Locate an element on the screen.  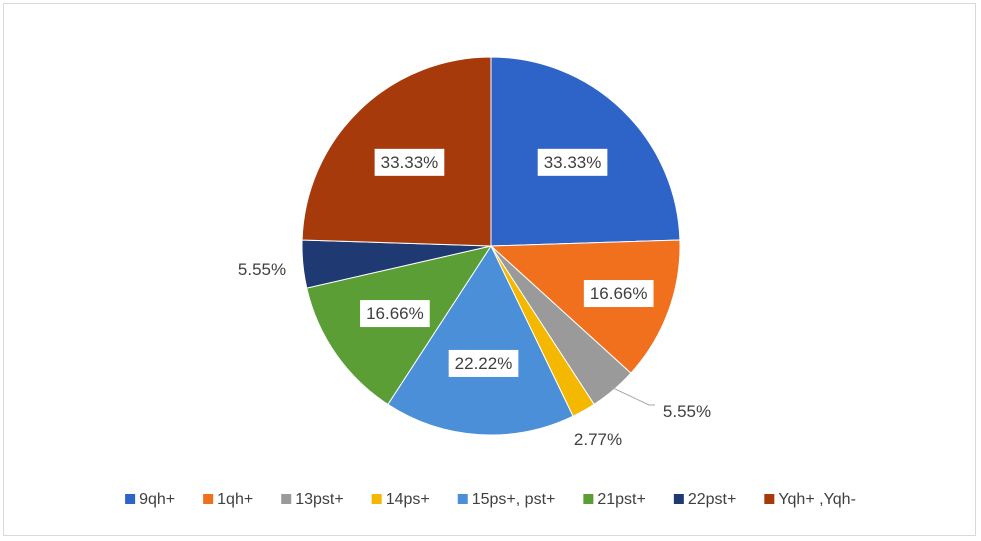
legend-item-13pst: 13pst+ is located at coordinates (312, 499).